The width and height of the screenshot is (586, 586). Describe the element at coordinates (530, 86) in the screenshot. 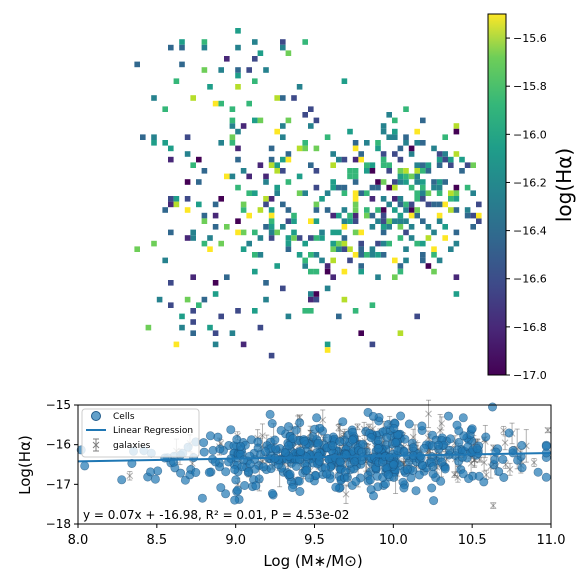

I see `colorbar-tick-label: −15.8` at that location.